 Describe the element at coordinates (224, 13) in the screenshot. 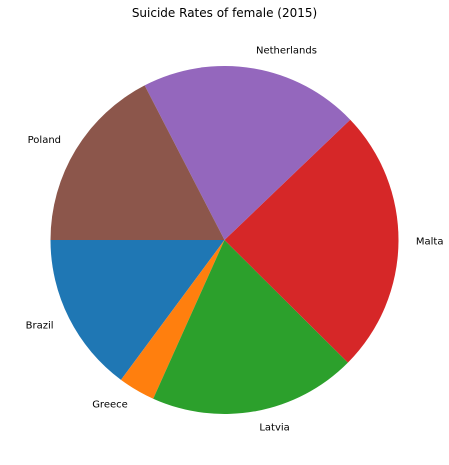

I see `chart-title: Suicide Rates of female (2015)` at that location.